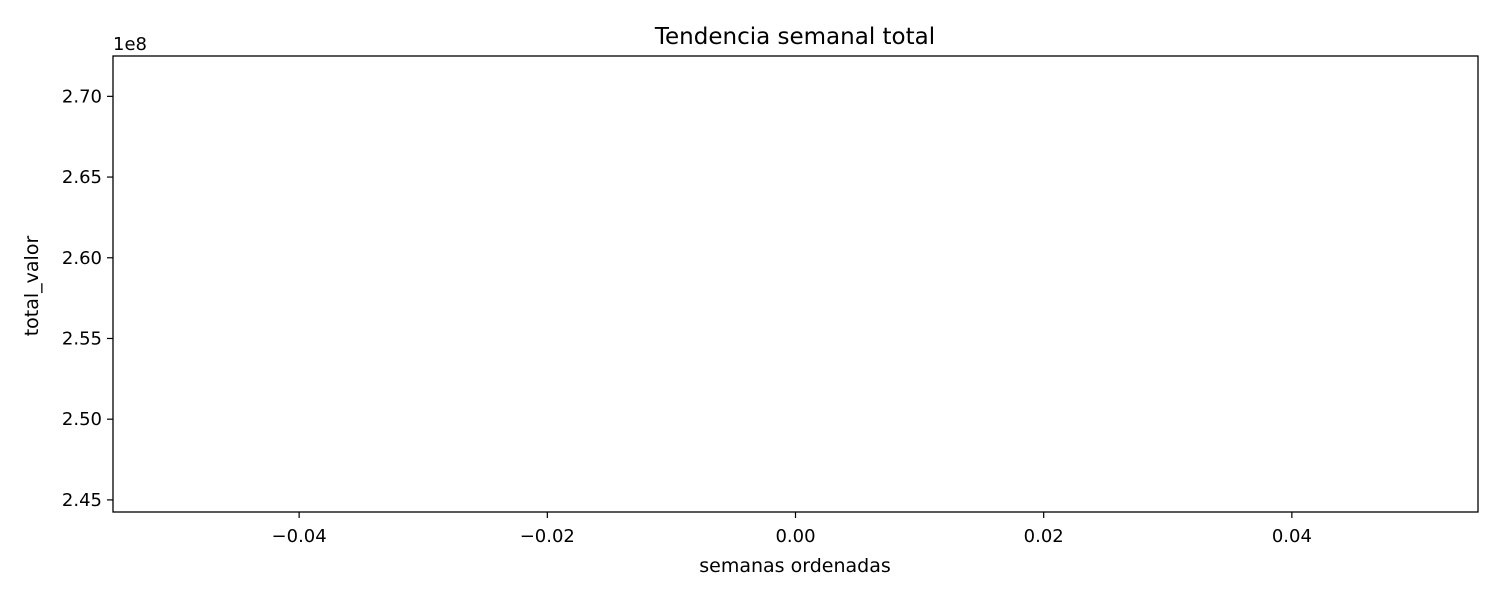 The height and width of the screenshot is (600, 1500). What do you see at coordinates (82, 338) in the screenshot?
I see `y-tick-label: 2.55` at bounding box center [82, 338].